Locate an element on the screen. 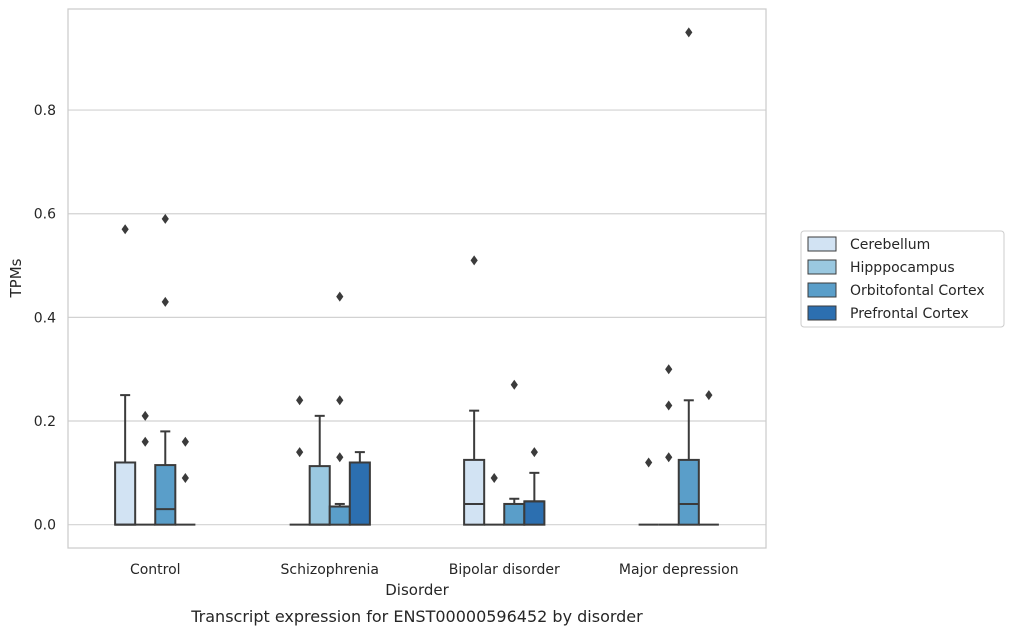 The width and height of the screenshot is (1014, 634). legend-label: Hipppocampus is located at coordinates (902, 268).